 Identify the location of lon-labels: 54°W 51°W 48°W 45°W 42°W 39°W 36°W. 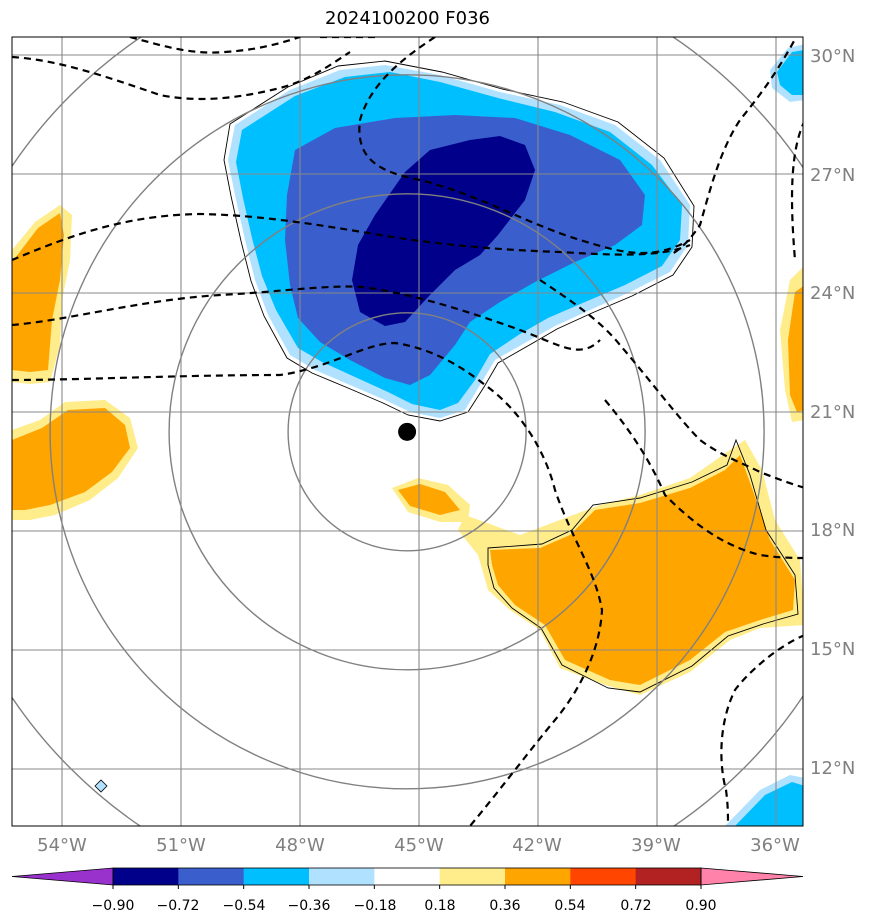
(418, 845).